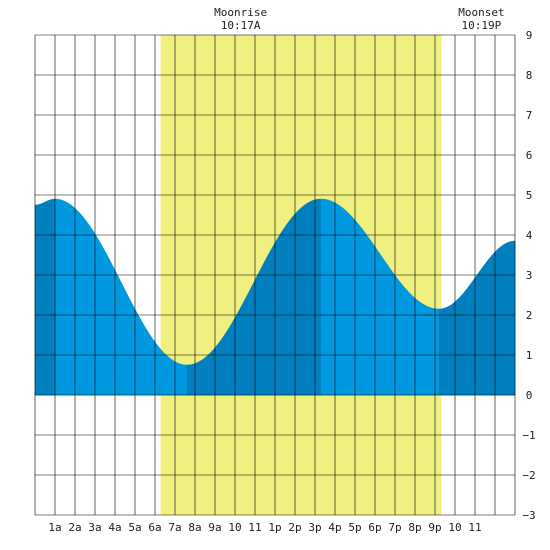  Describe the element at coordinates (529, 75) in the screenshot. I see `y-tick-label: 8` at that location.